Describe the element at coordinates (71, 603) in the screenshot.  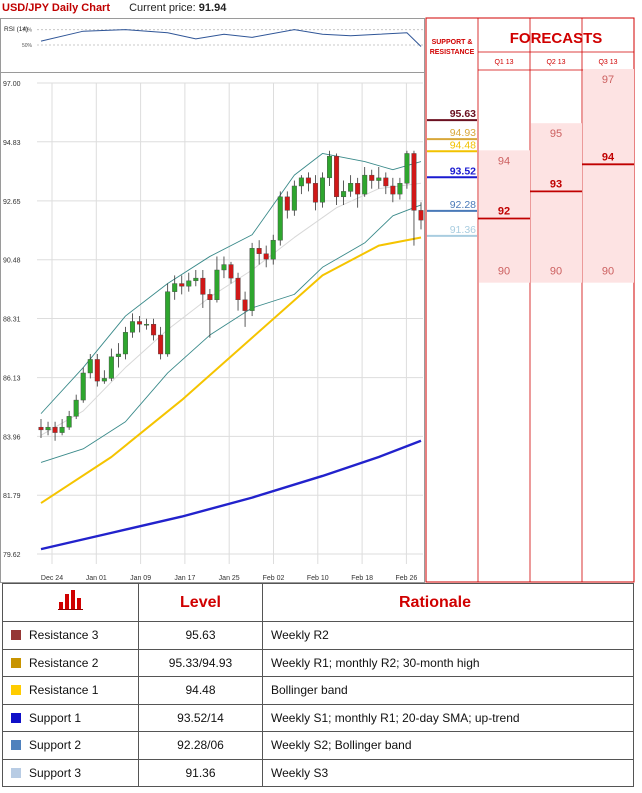
I see `bar-chart-icon-cell` at that location.